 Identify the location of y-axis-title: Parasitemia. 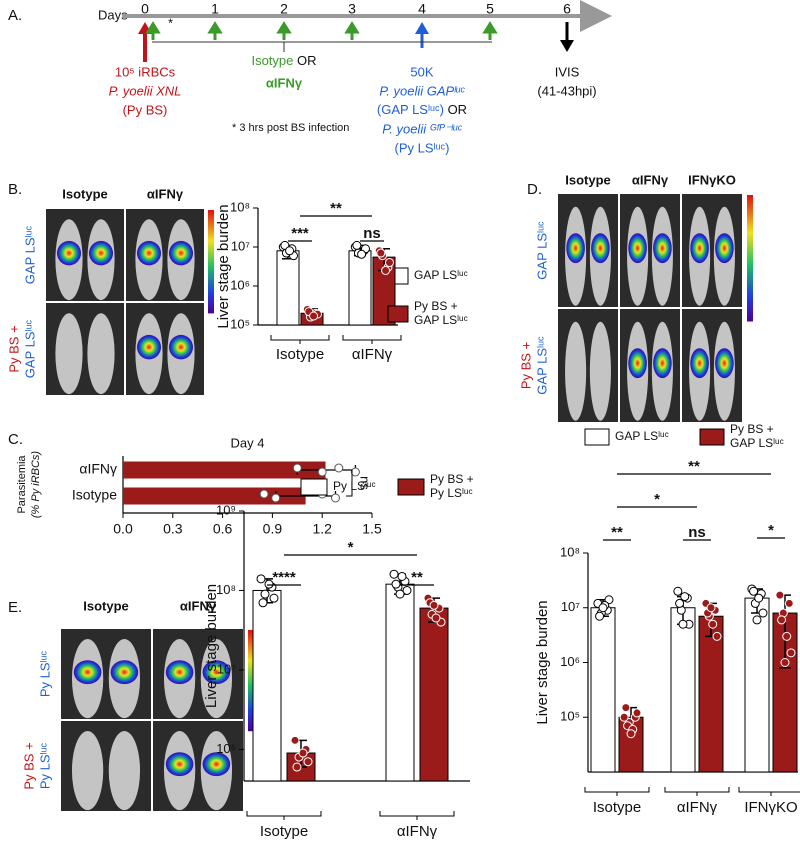
(22, 484).